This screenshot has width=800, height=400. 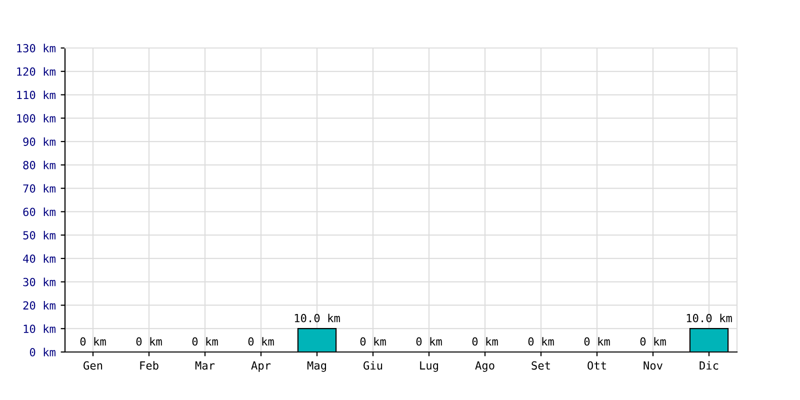 What do you see at coordinates (541, 365) in the screenshot?
I see `x-tick-label: Set` at bounding box center [541, 365].